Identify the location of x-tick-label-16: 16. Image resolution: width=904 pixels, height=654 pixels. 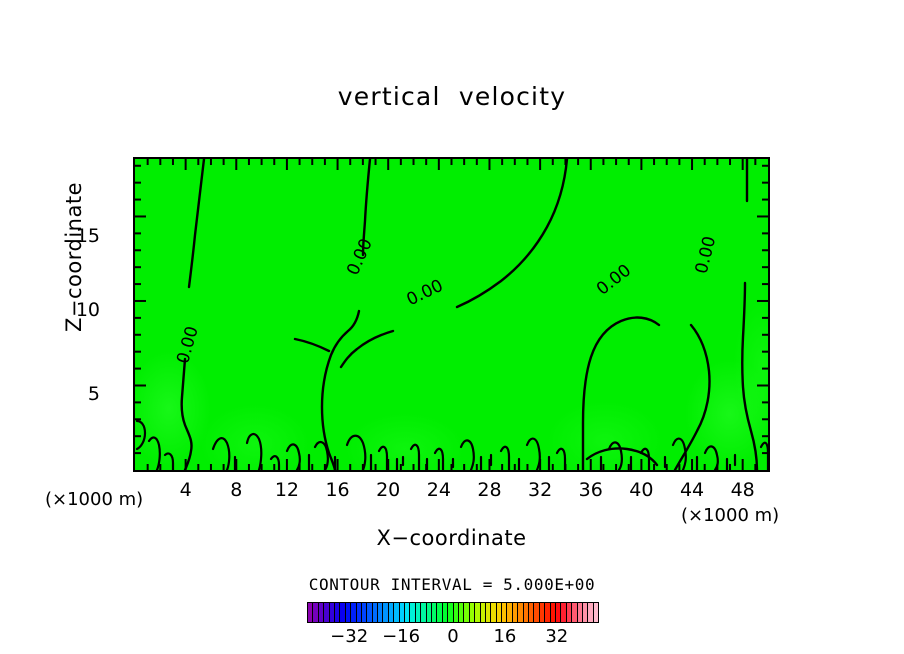
(337, 490).